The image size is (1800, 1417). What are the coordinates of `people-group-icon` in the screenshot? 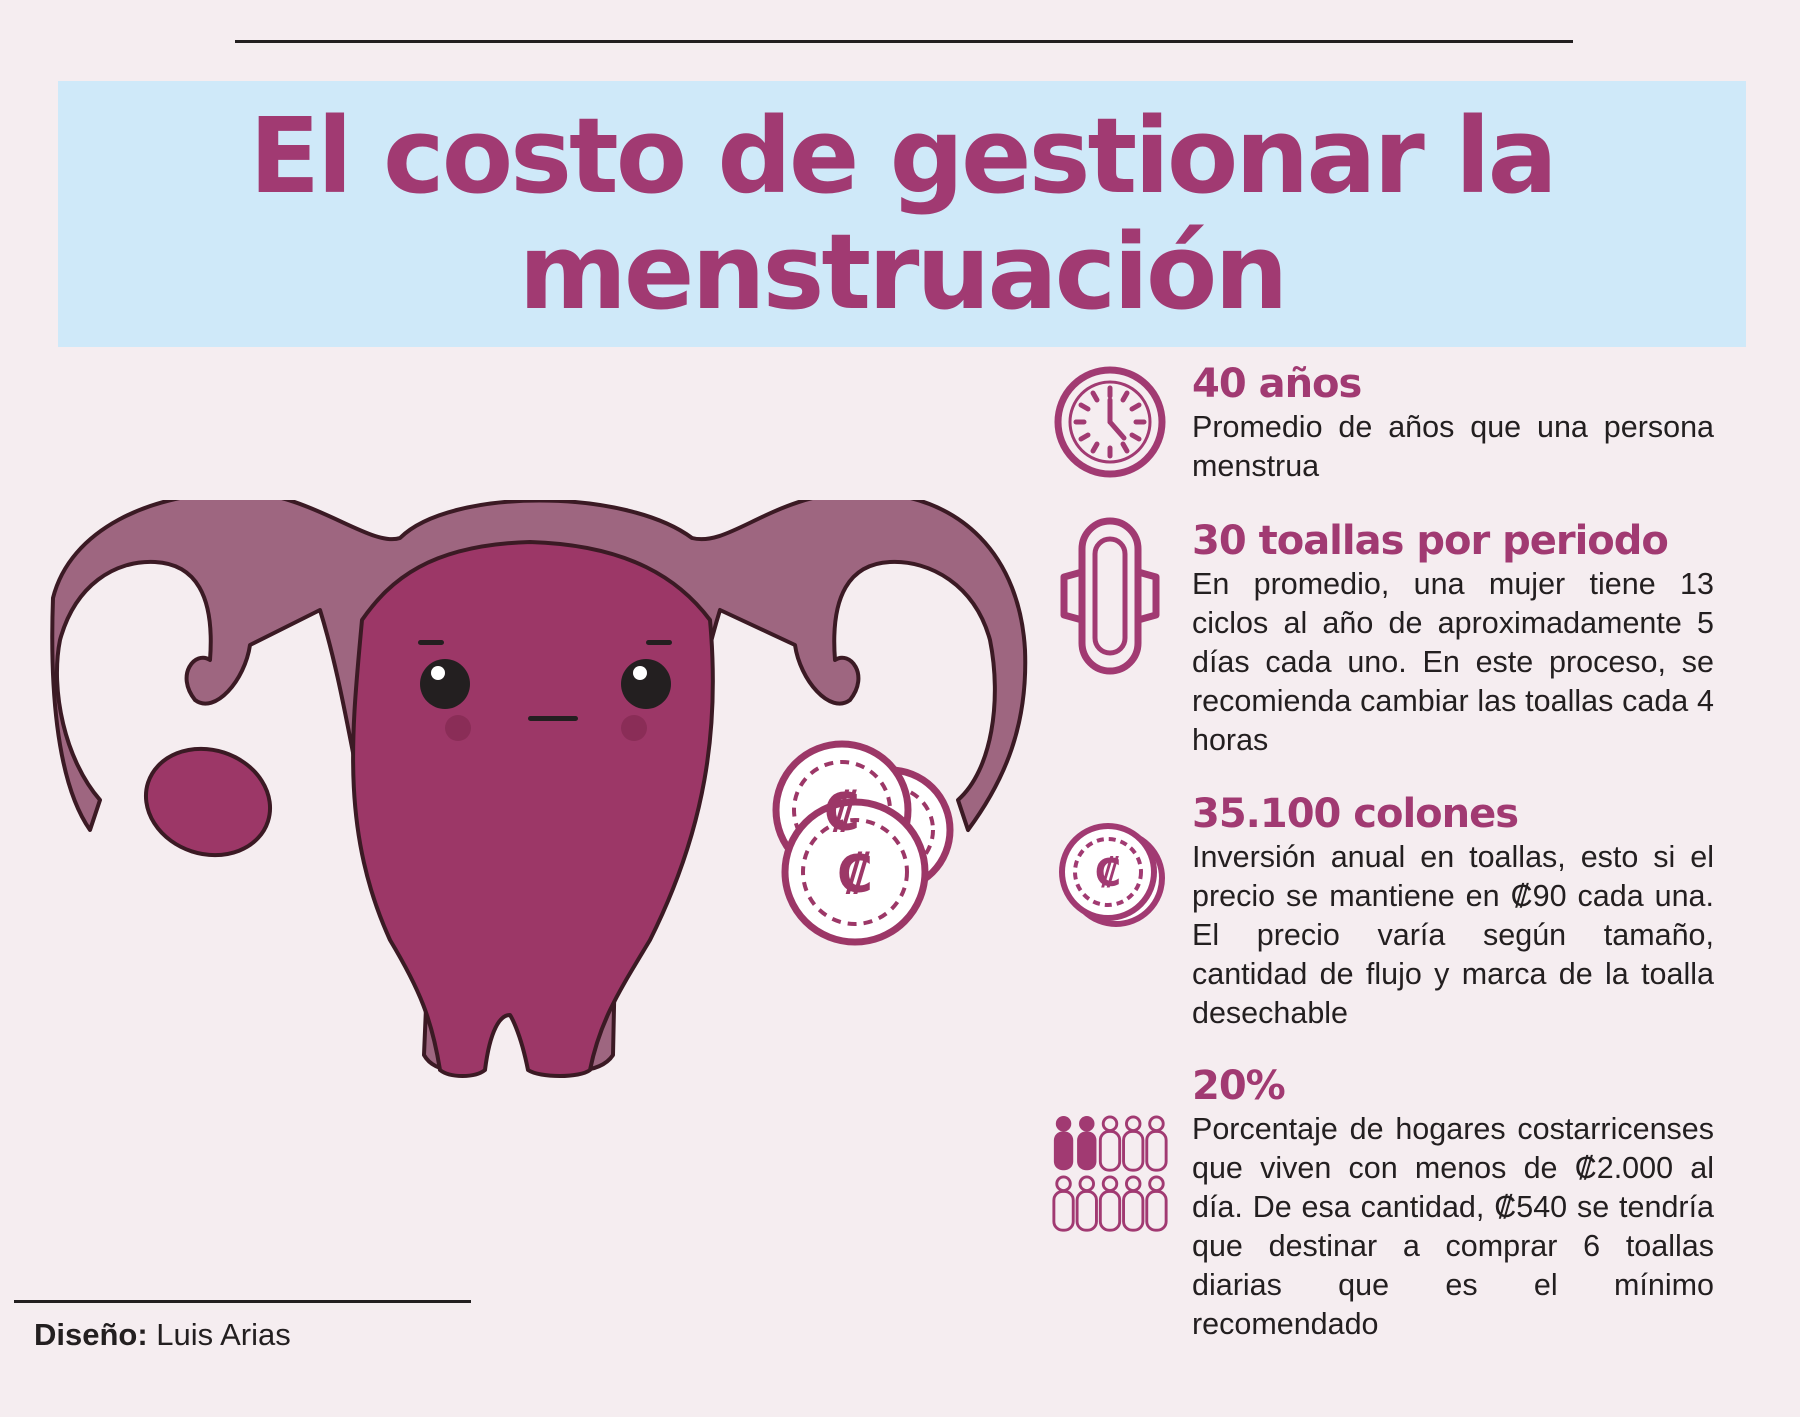 It's located at (1110, 1173).